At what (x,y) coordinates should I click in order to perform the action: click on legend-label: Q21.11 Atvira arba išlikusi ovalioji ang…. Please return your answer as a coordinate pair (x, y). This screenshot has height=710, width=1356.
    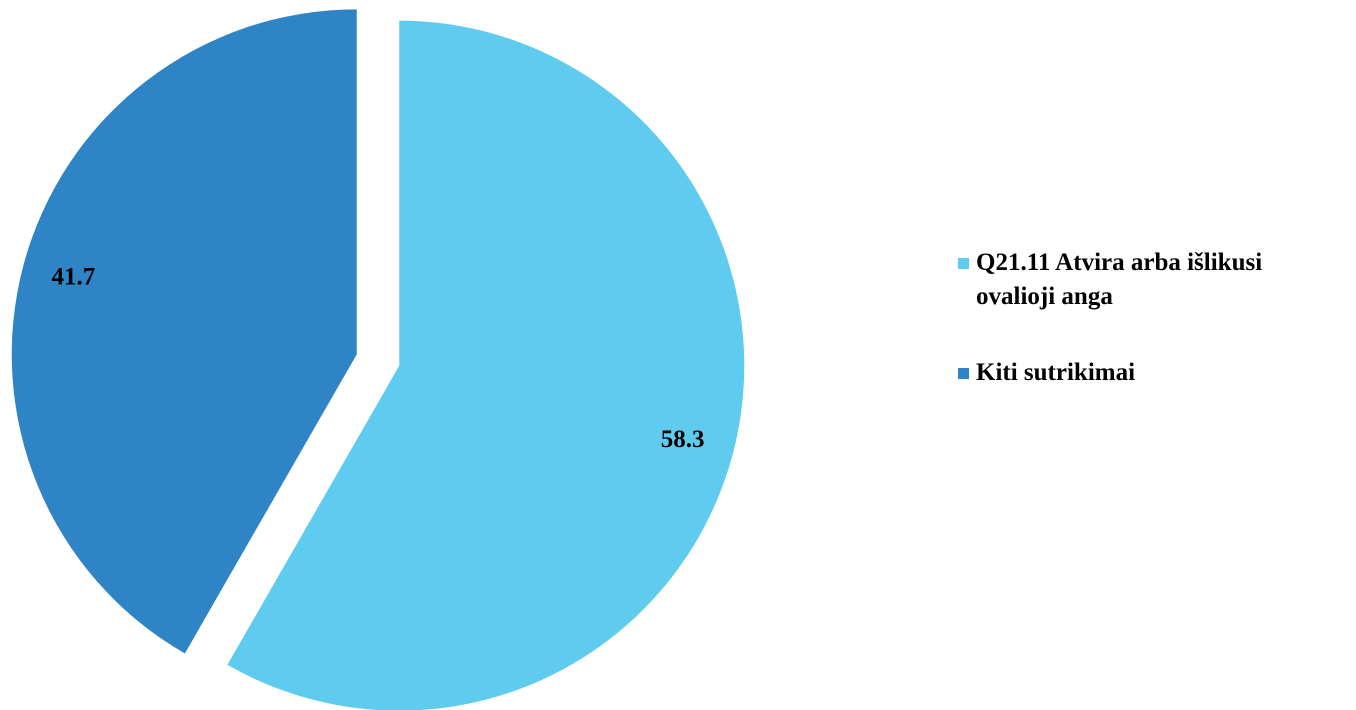
    Looking at the image, I should click on (1119, 279).